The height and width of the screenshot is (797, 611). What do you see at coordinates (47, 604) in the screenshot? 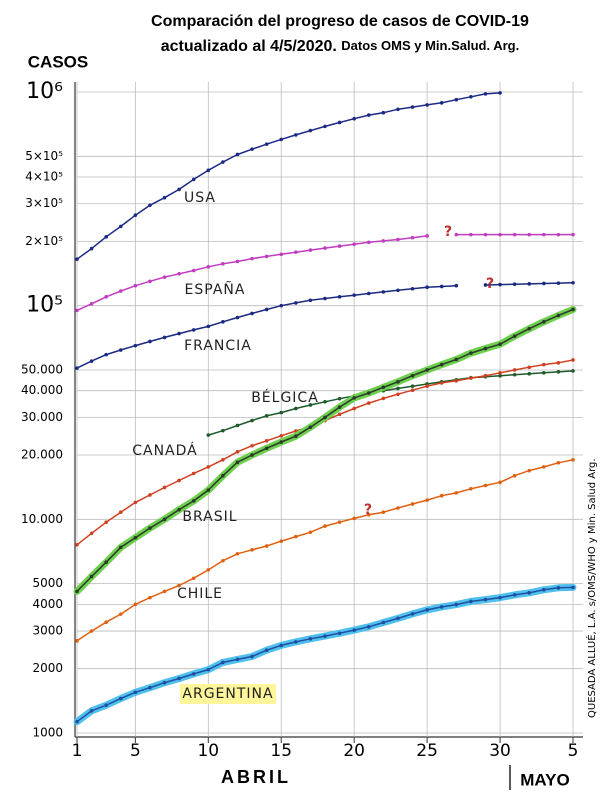
I see `y-tick-label: 4000` at bounding box center [47, 604].